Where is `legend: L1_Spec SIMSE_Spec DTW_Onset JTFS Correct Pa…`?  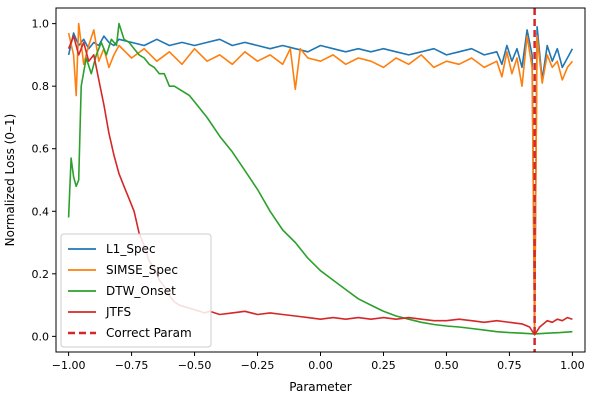 legend: L1_Spec SIMSE_Spec DTW_Onset JTFS Correct Pa… is located at coordinates (136, 290).